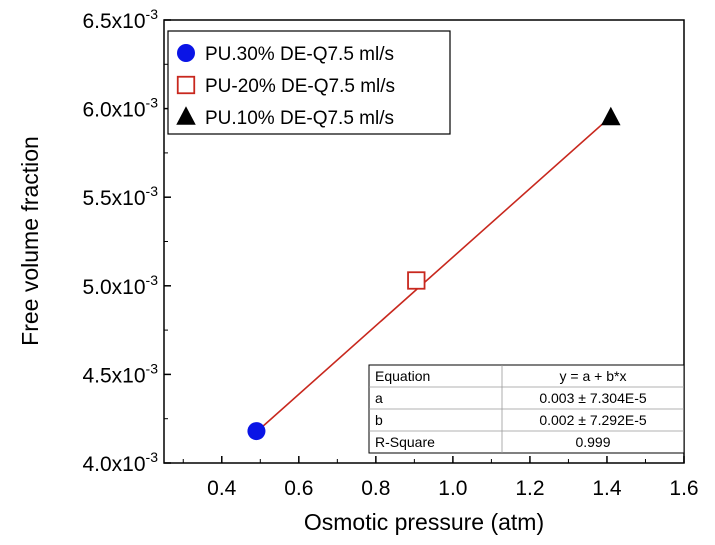 The height and width of the screenshot is (545, 715). Describe the element at coordinates (593, 376) in the screenshot. I see `fit-table-cell: y = a + b*x` at that location.